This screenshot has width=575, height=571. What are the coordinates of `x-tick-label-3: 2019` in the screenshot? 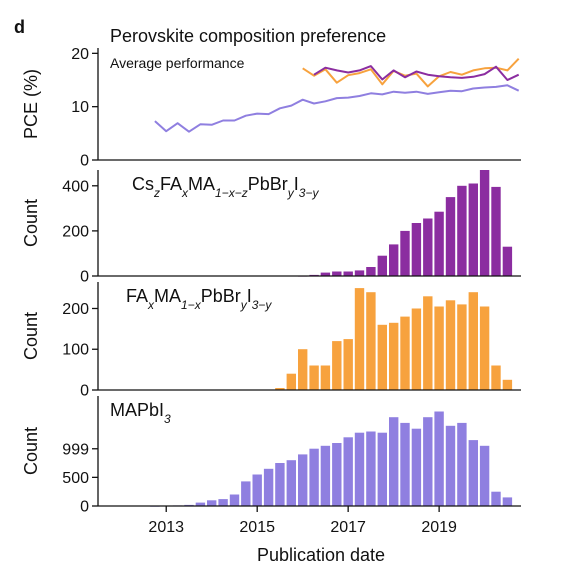 It's located at (439, 527).